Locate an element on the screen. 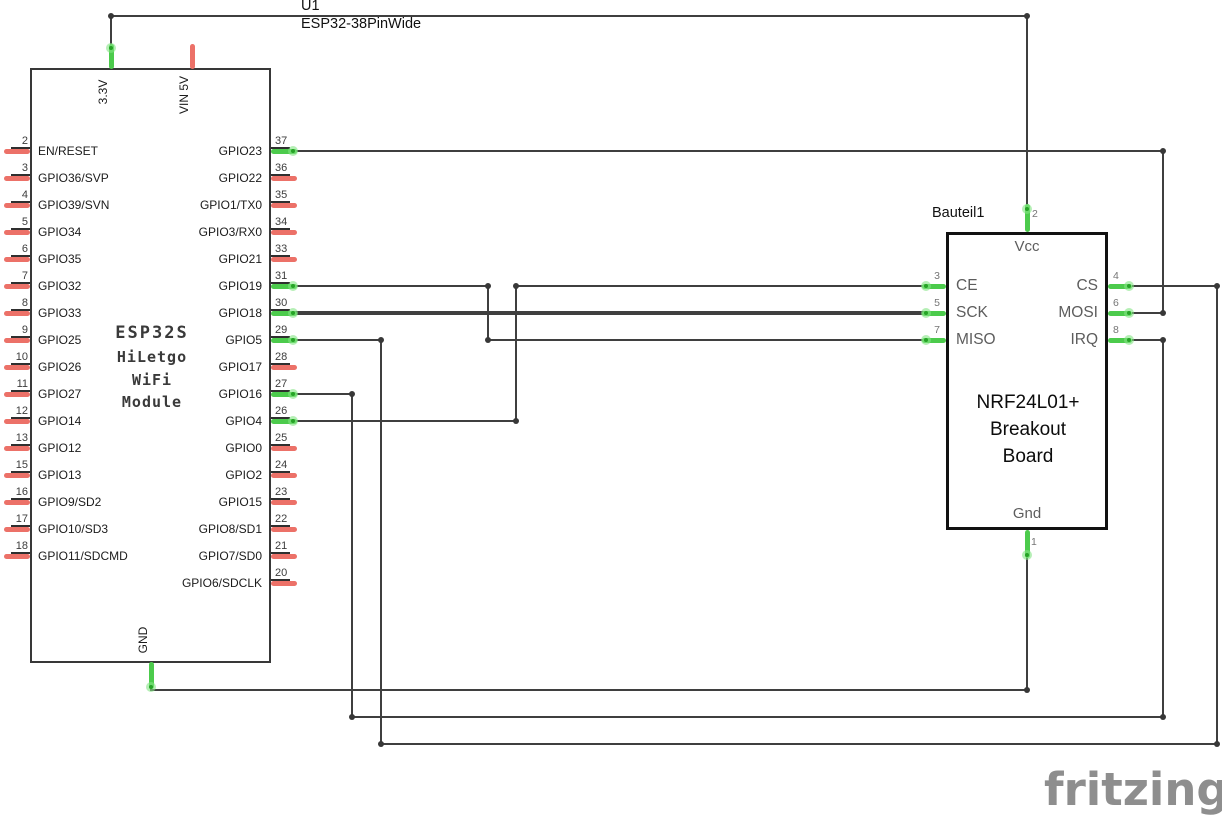 The width and height of the screenshot is (1222, 820). esp32-pin-number: 36 is located at coordinates (281, 168).